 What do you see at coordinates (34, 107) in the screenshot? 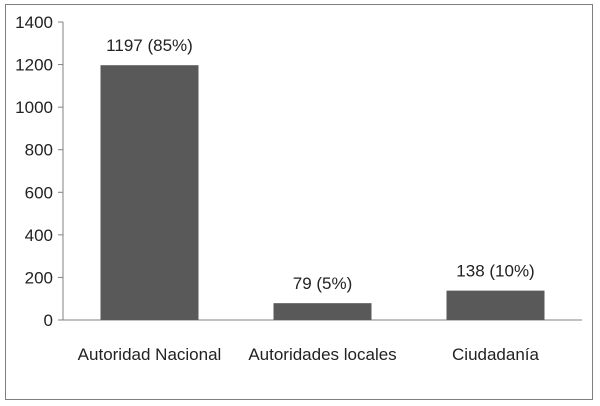
I see `y-tick-label: 1000` at bounding box center [34, 107].